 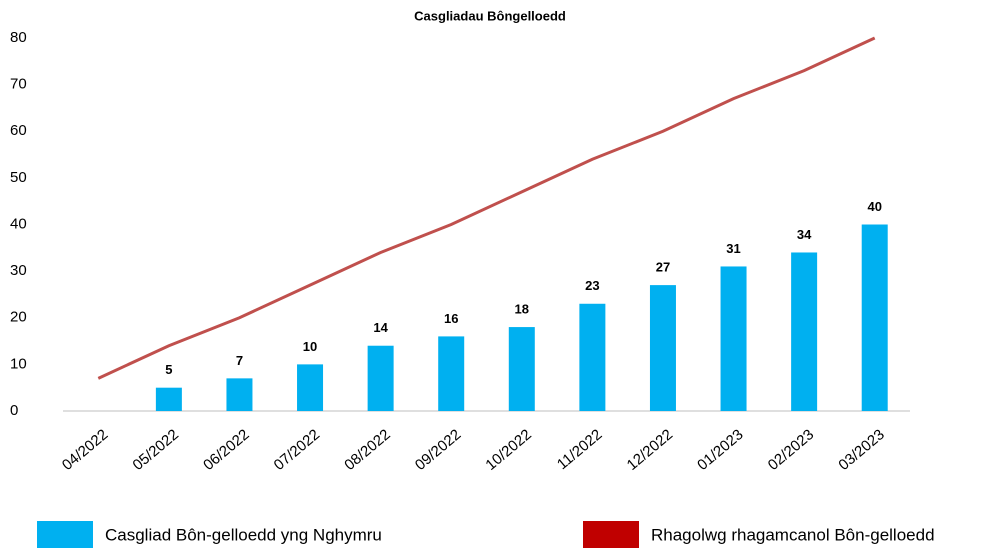 What do you see at coordinates (156, 450) in the screenshot?
I see `x-tick-label: 05/2022` at bounding box center [156, 450].